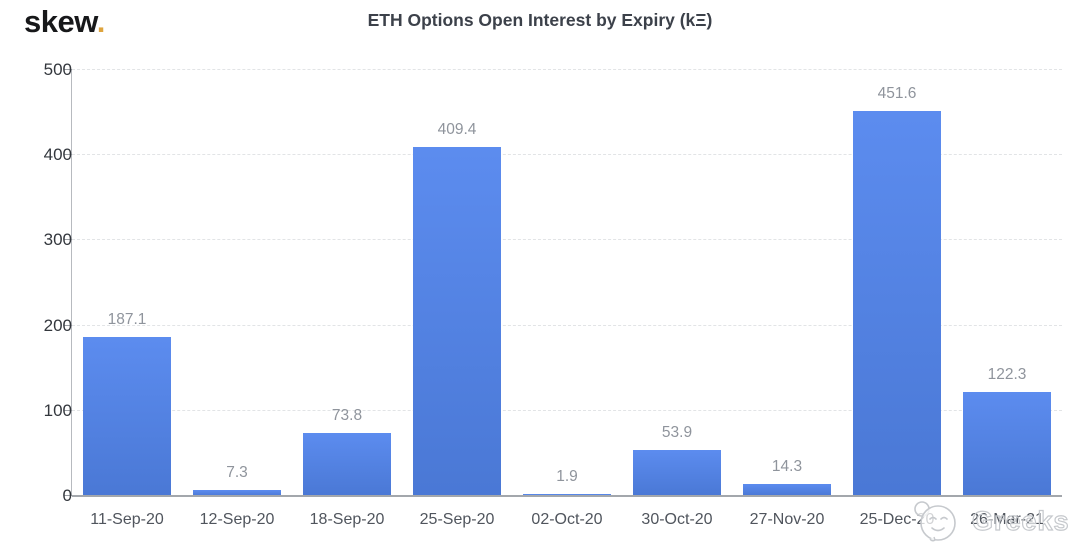  I want to click on x-tick-label: 26-Mar-21, so click(1007, 519).